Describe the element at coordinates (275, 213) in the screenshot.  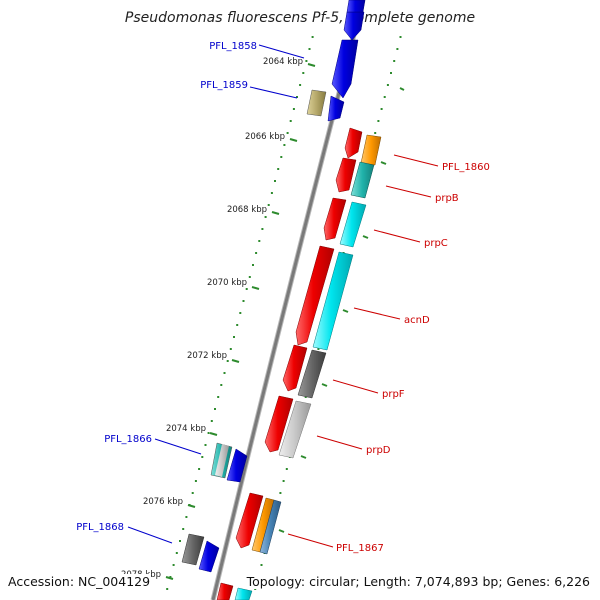
I see `tick-mark-2068` at that location.